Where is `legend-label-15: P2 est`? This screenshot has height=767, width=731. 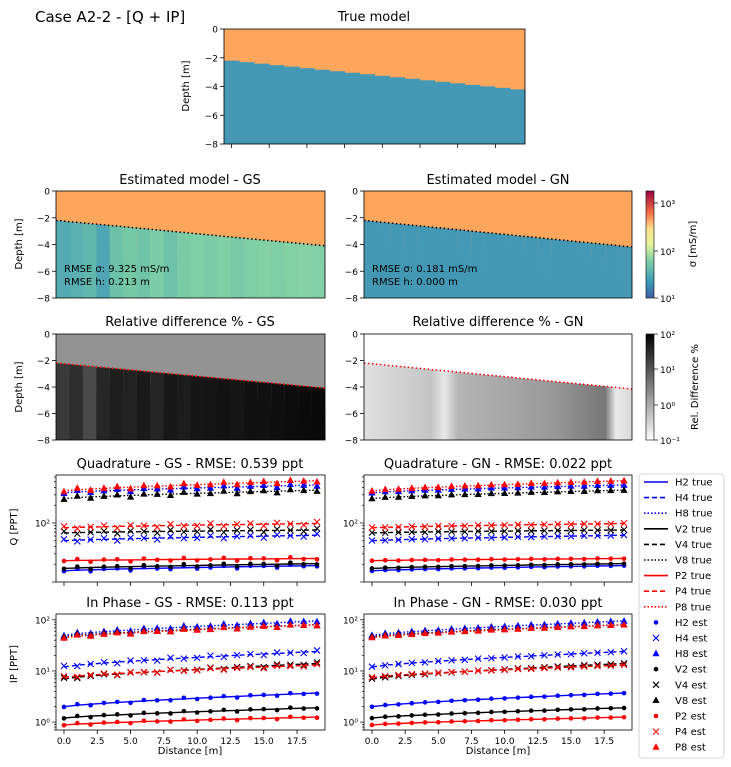 legend-label-15: P2 est is located at coordinates (690, 717).